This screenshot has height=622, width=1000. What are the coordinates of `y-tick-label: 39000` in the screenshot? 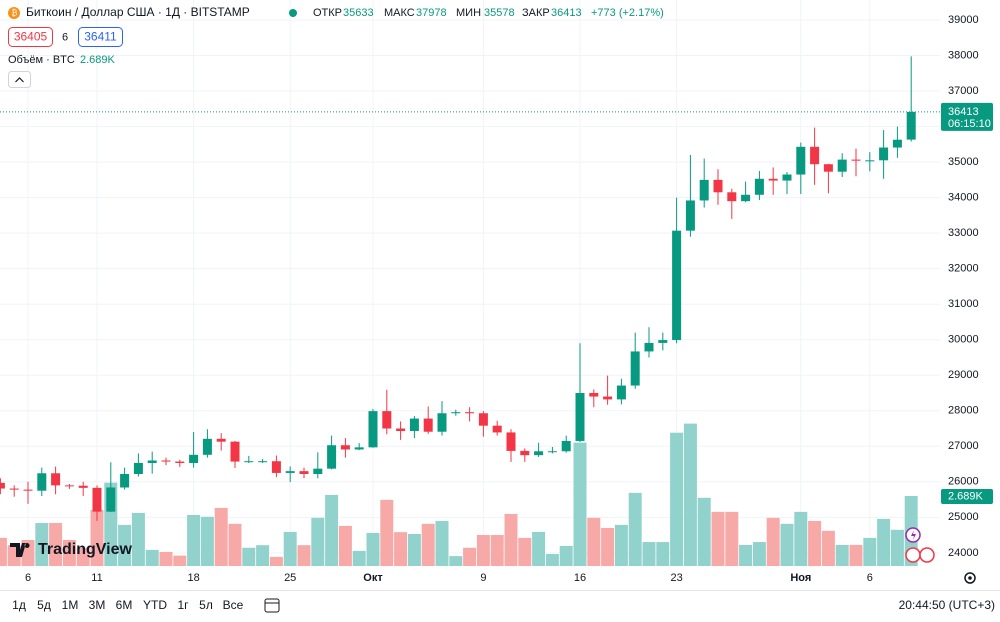 It's located at (963, 20).